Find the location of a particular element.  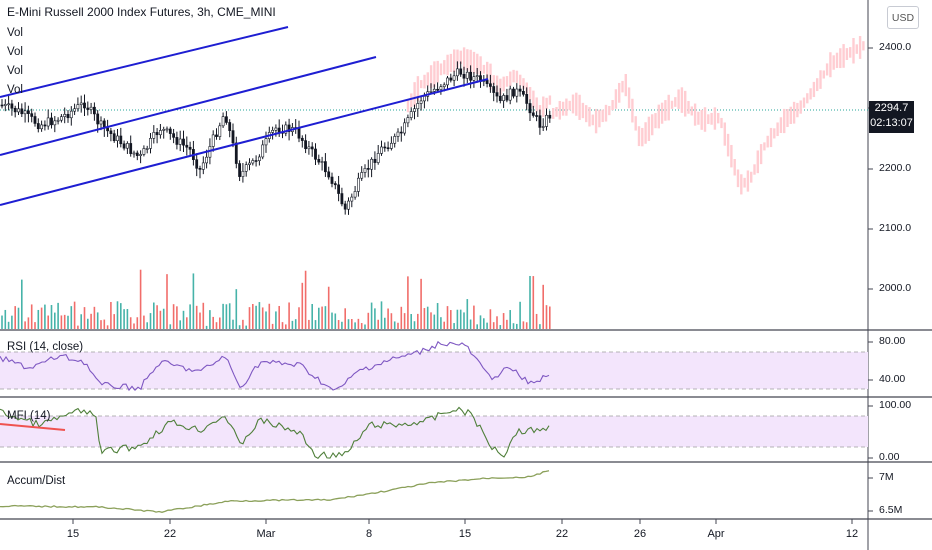

volume-bars is located at coordinates (276, 299).